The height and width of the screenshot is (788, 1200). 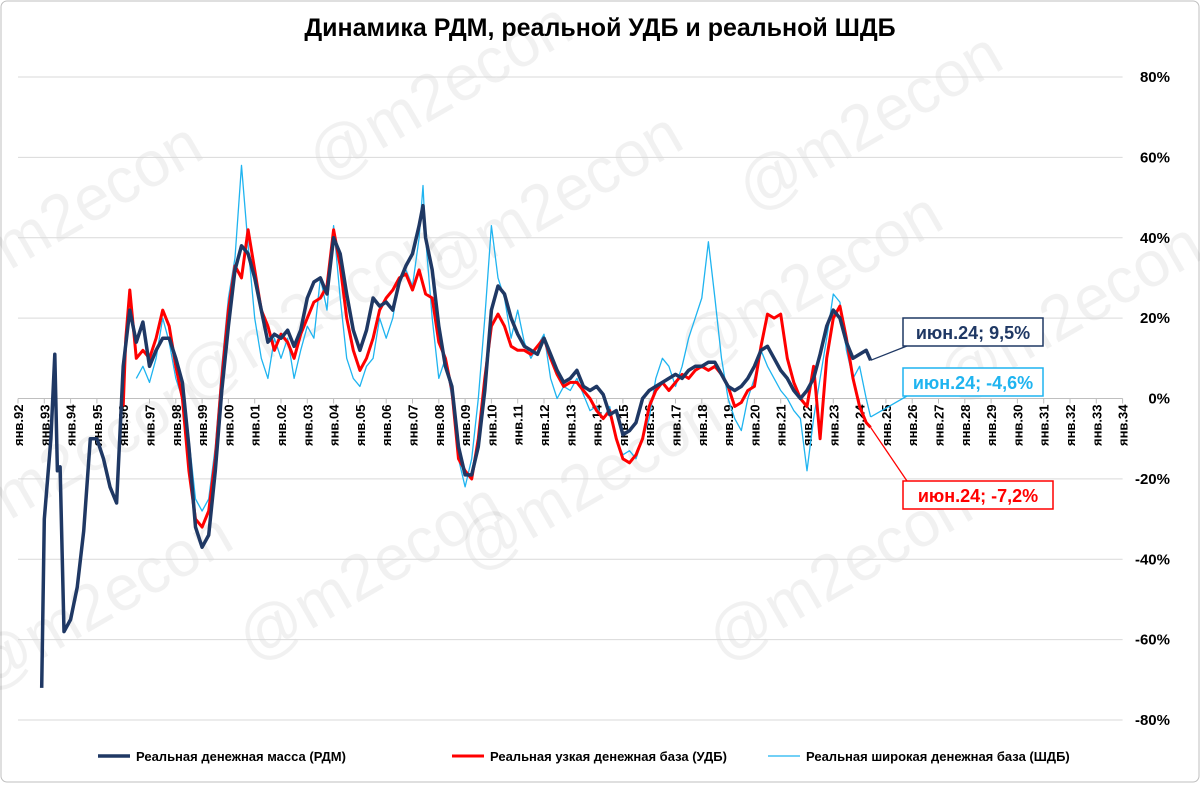 What do you see at coordinates (465, 426) in the screenshot?
I see `x-tick-label: янв.09` at bounding box center [465, 426].